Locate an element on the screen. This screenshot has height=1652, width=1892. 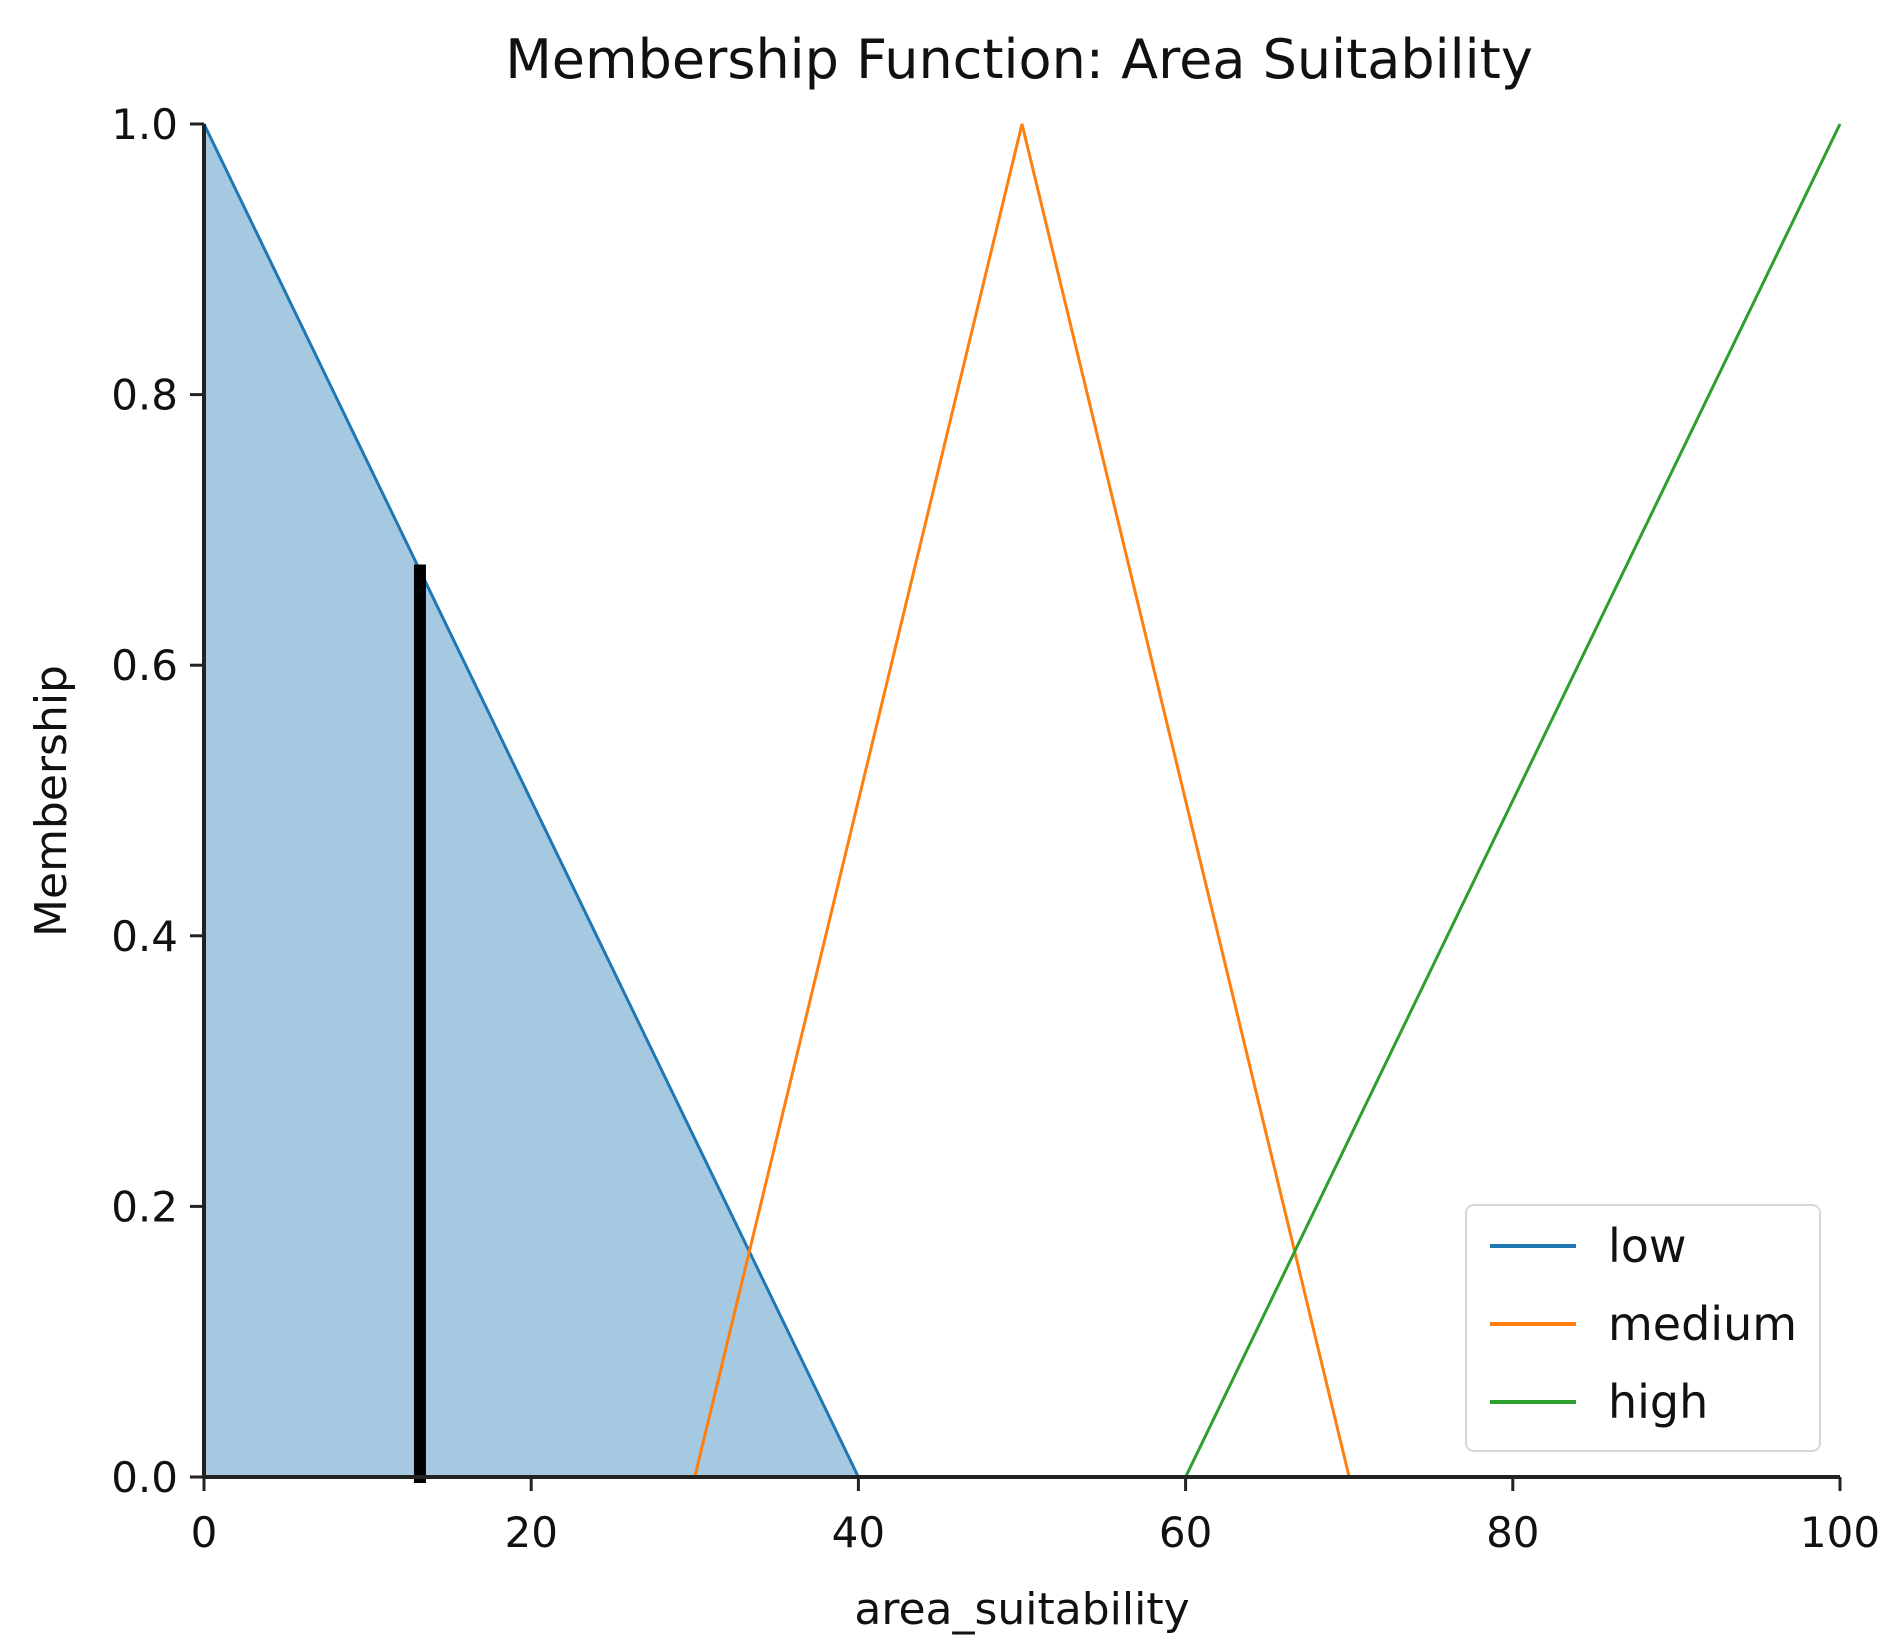
y-tick-label: 0.8 is located at coordinates (144, 395).